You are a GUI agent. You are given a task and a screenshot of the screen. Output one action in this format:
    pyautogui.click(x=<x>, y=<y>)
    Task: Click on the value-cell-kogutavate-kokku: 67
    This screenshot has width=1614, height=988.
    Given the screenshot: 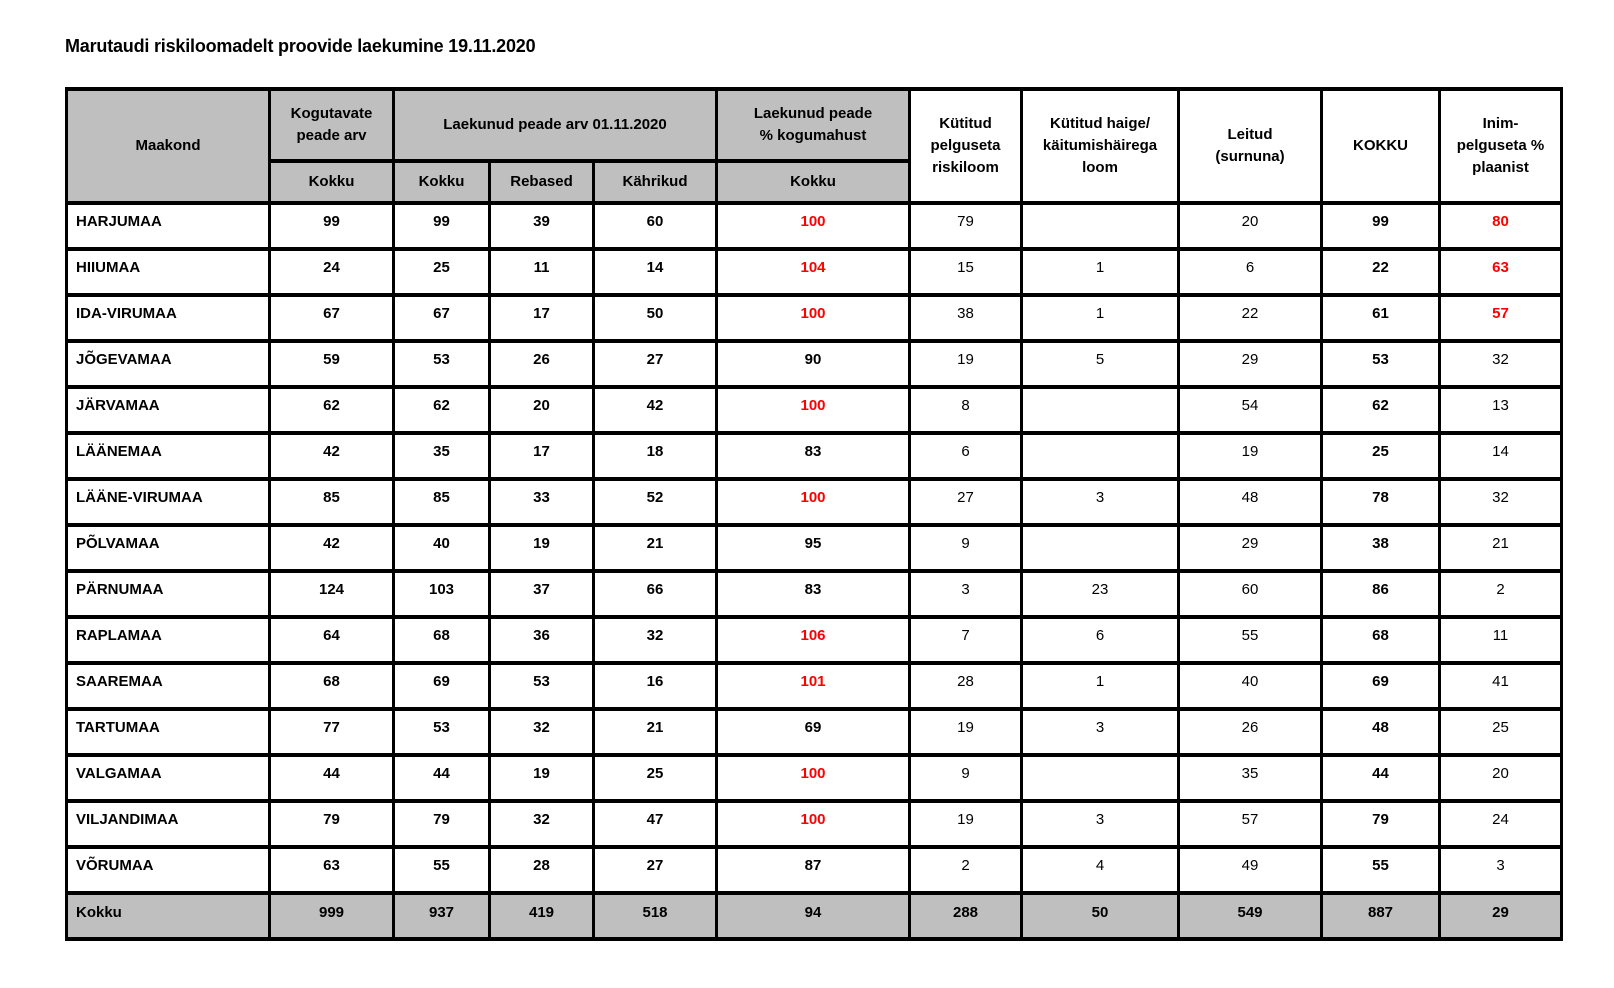 What is the action you would take?
    pyautogui.click(x=331, y=318)
    